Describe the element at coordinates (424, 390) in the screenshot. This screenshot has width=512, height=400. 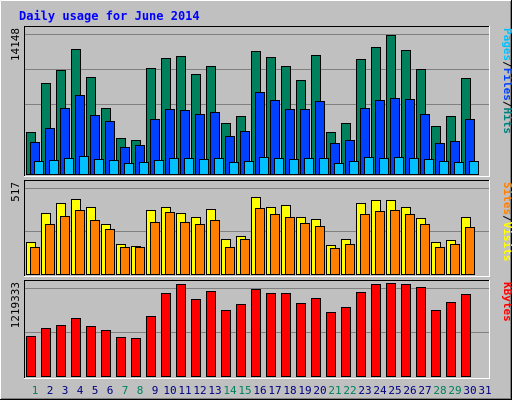
I see `x-tick-label-27: 27` at that location.